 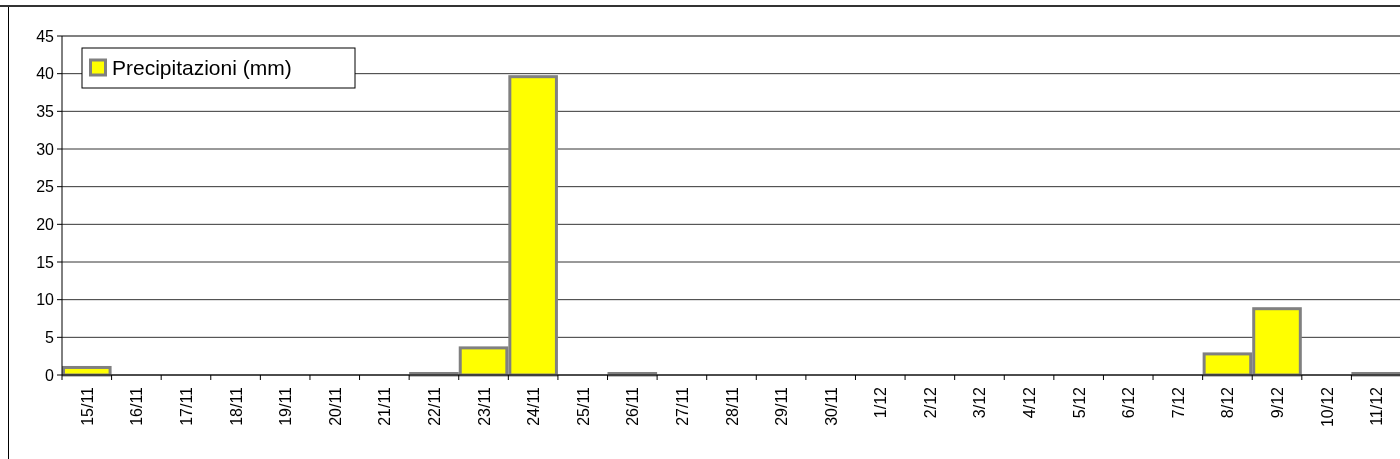 What do you see at coordinates (980, 402) in the screenshot?
I see `x-tick-label: 3/12` at bounding box center [980, 402].